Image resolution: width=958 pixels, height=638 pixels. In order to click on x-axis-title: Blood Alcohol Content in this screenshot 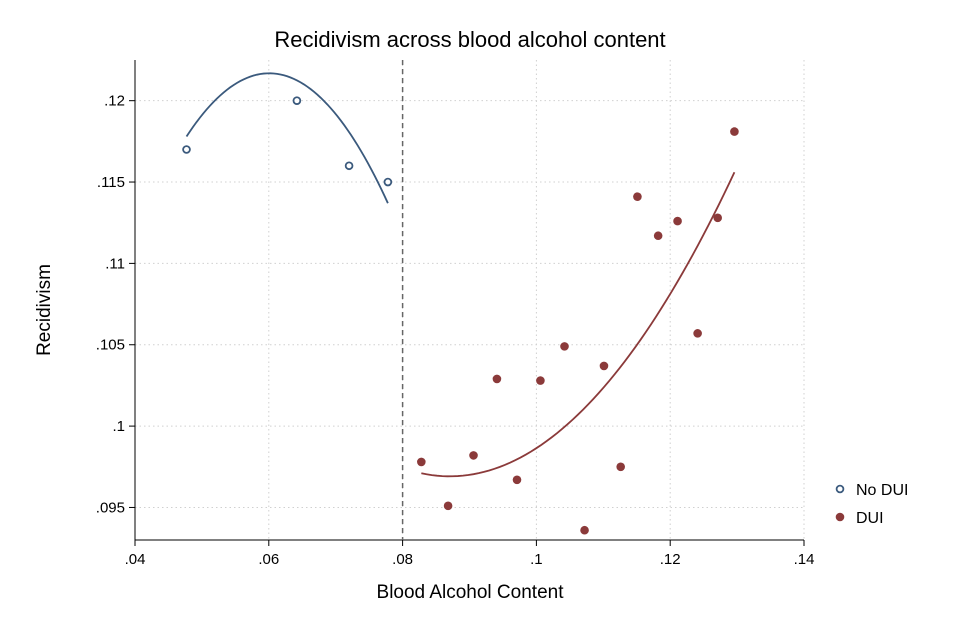, I will do `click(471, 592)`.